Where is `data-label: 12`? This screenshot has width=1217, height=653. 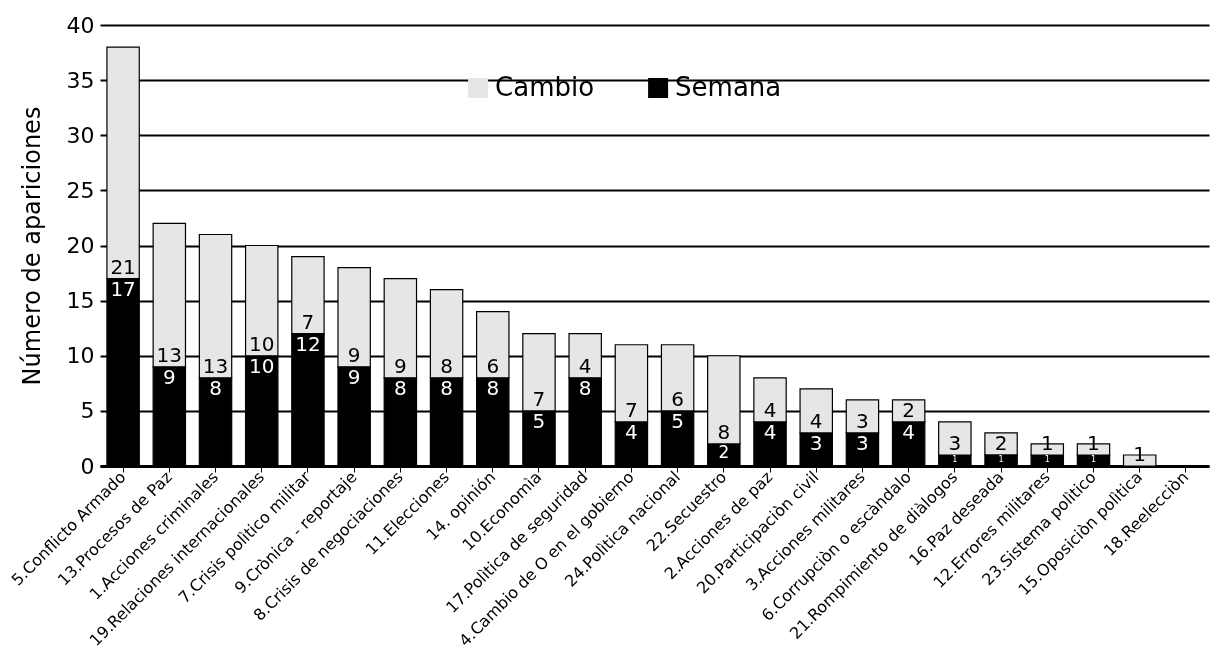
data-label: 12 is located at coordinates (308, 343).